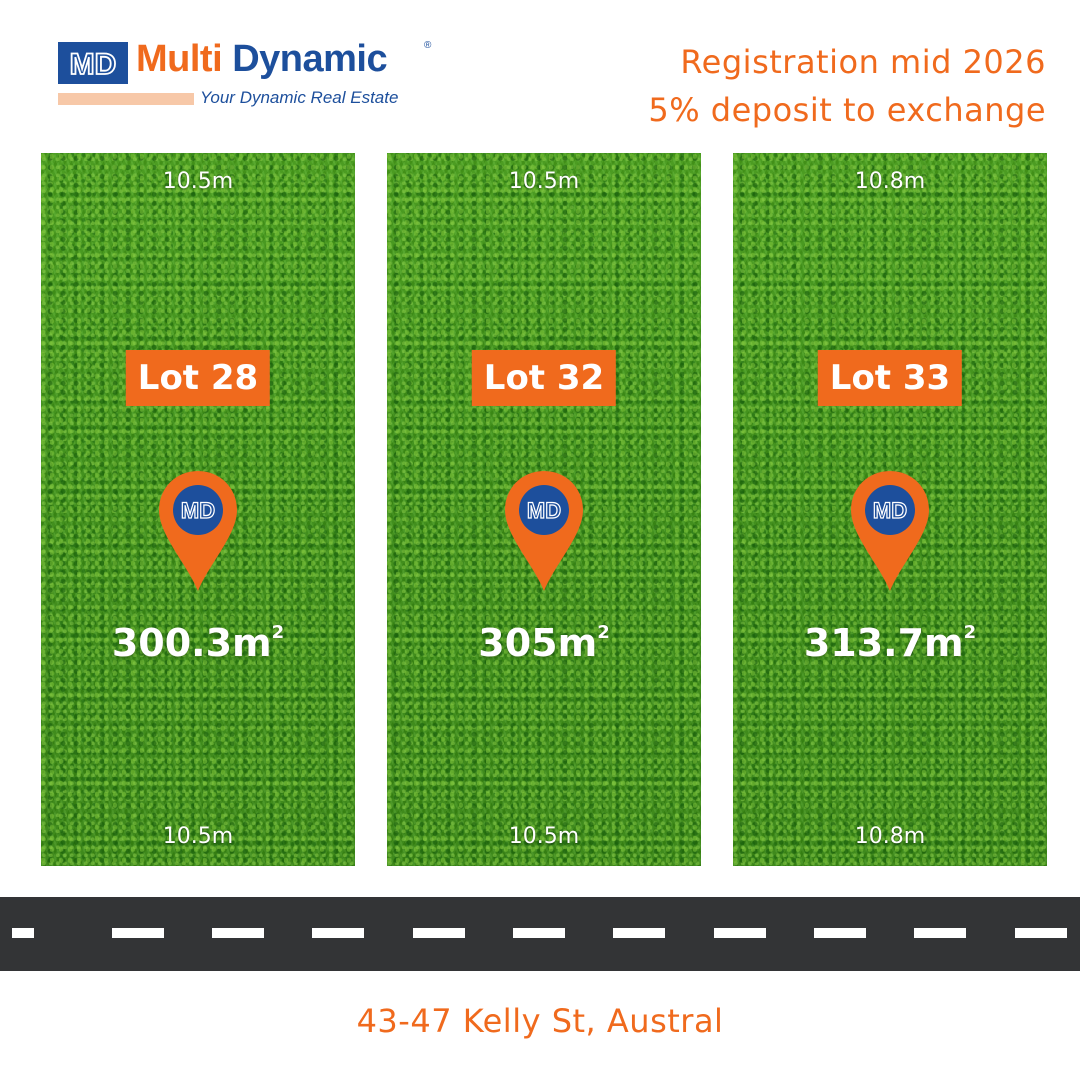  I want to click on brand-name: Multi Dynamic, so click(262, 59).